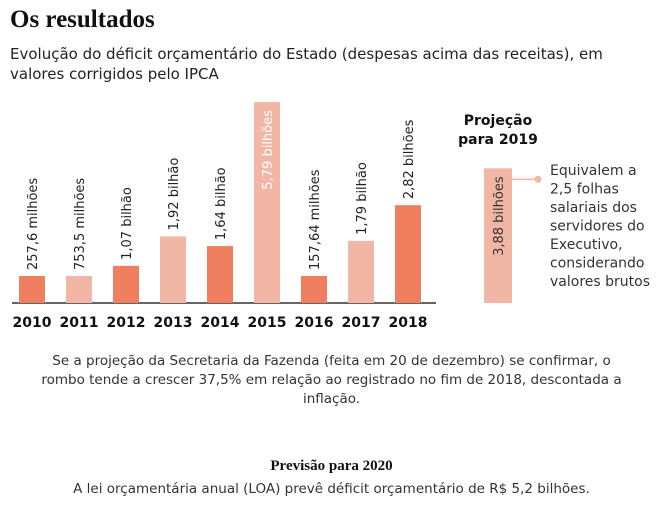 This screenshot has height=509, width=663. What do you see at coordinates (173, 269) in the screenshot?
I see `bar-2013` at bounding box center [173, 269].